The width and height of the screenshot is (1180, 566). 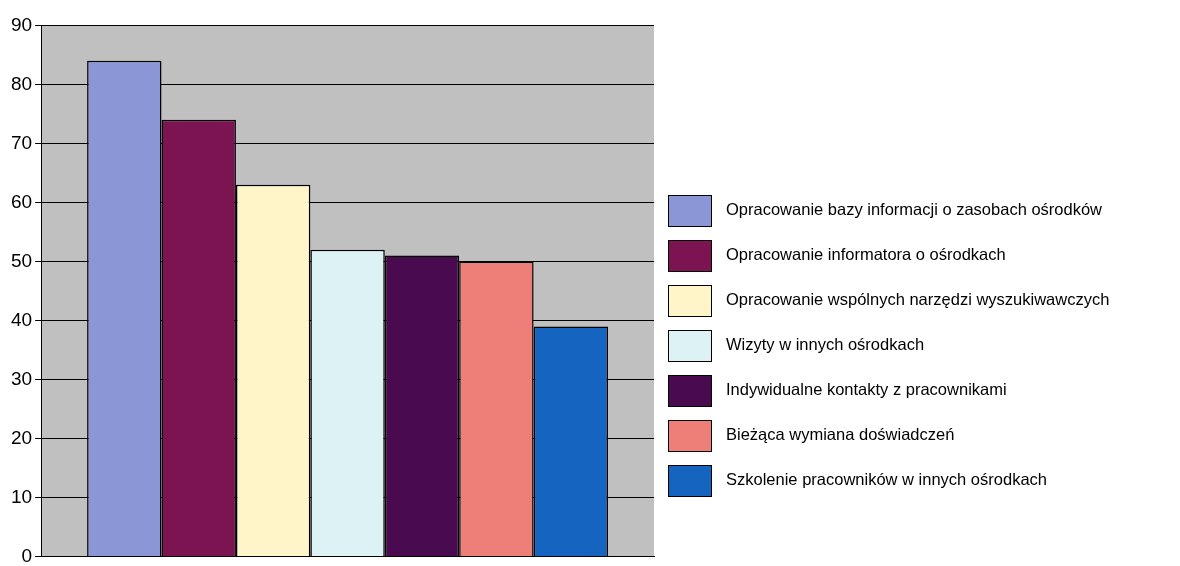 I want to click on y-tick-label: 80, so click(x=21, y=83).